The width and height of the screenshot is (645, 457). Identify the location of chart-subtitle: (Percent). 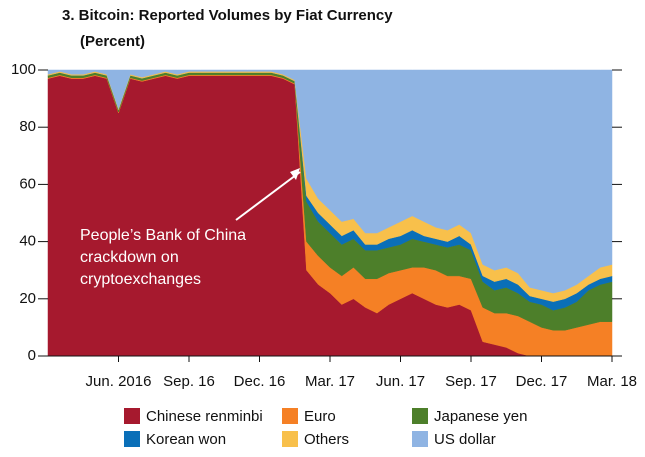
(112, 41).